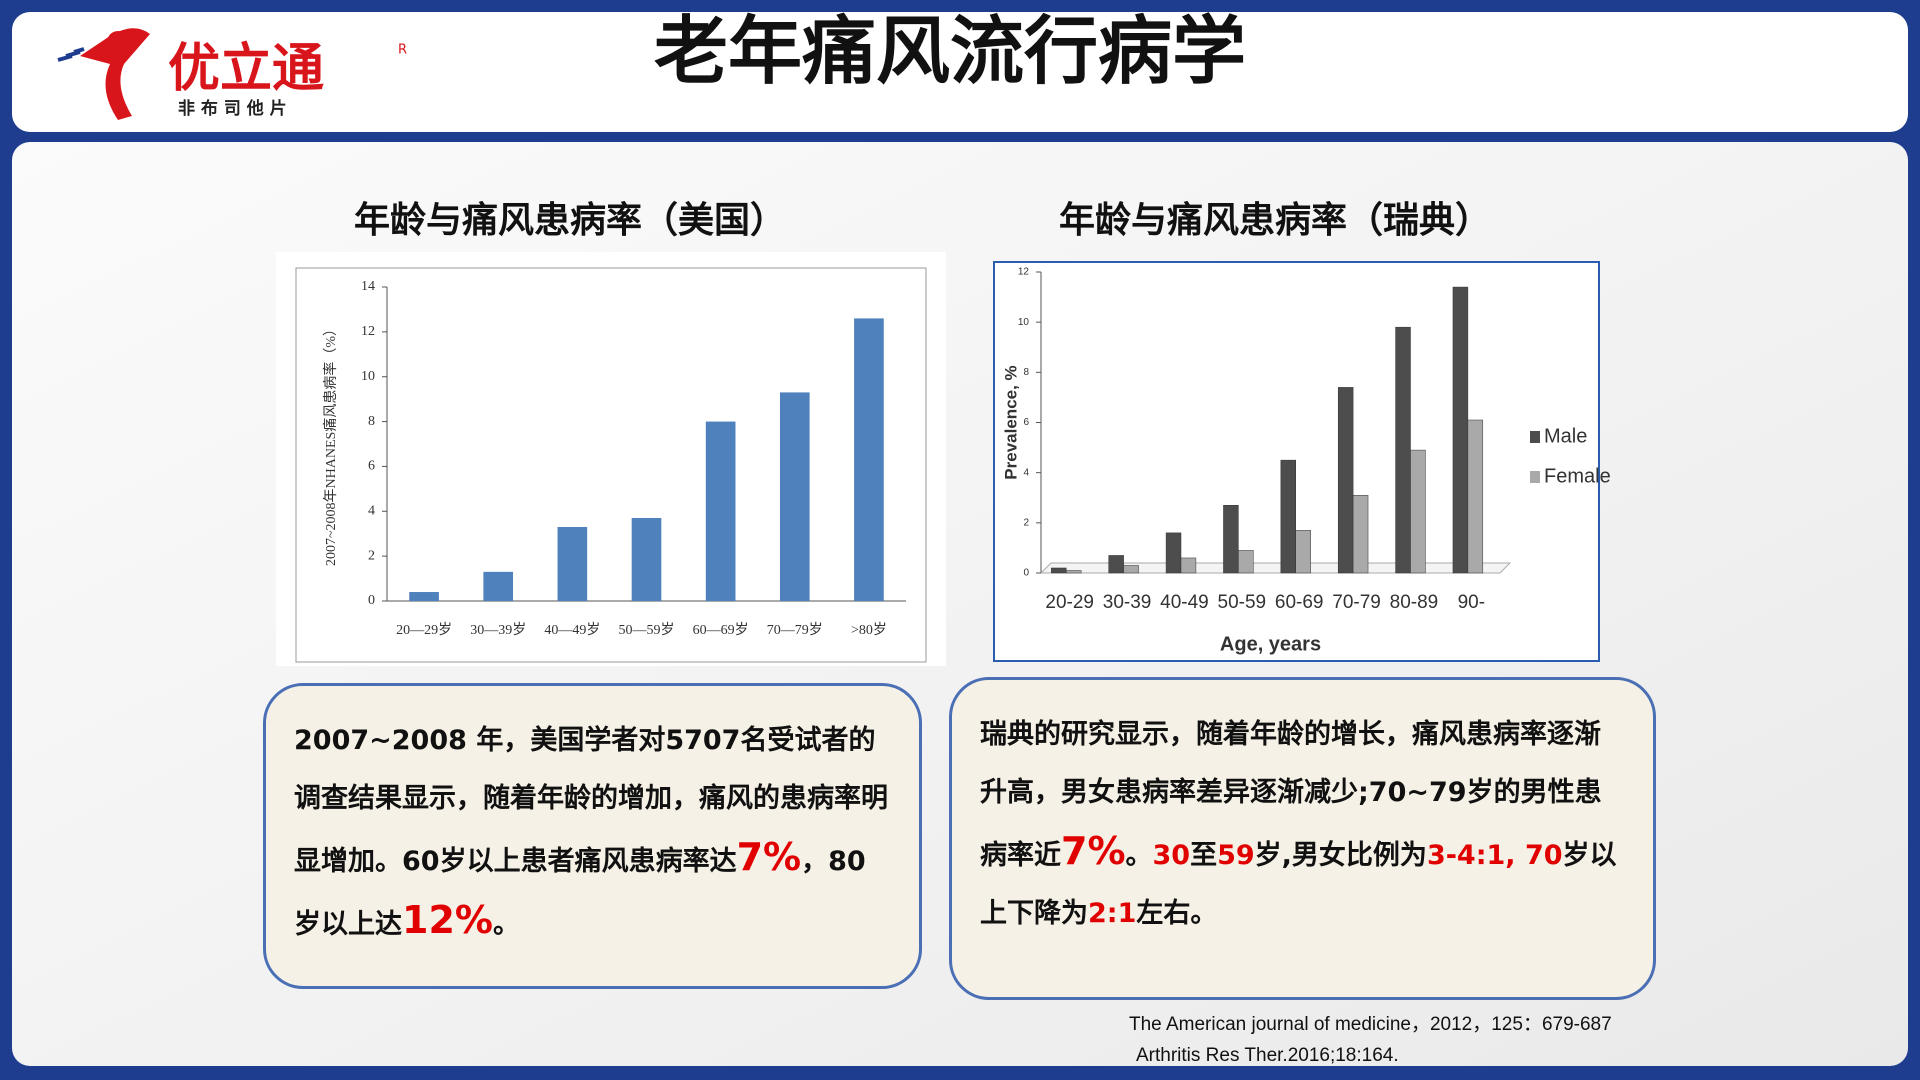  What do you see at coordinates (572, 630) in the screenshot?
I see `x-tick-label: 40—49岁` at bounding box center [572, 630].